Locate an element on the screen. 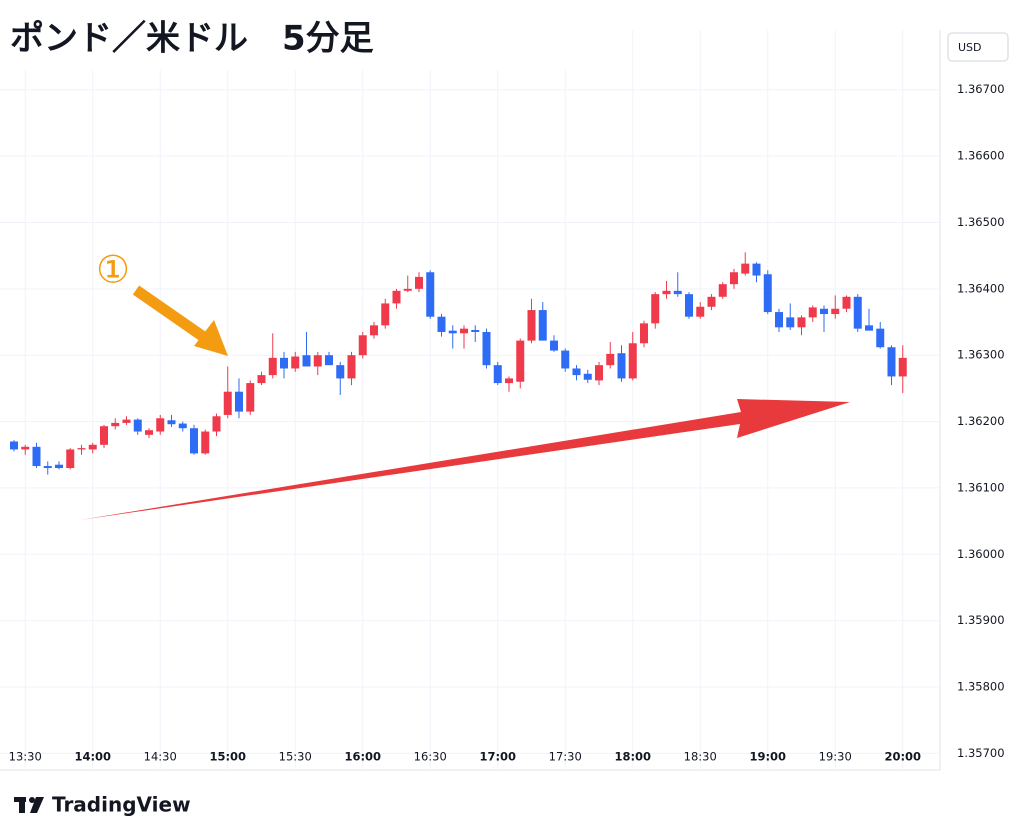 The width and height of the screenshot is (1024, 838). brand-logo is located at coordinates (29, 805).